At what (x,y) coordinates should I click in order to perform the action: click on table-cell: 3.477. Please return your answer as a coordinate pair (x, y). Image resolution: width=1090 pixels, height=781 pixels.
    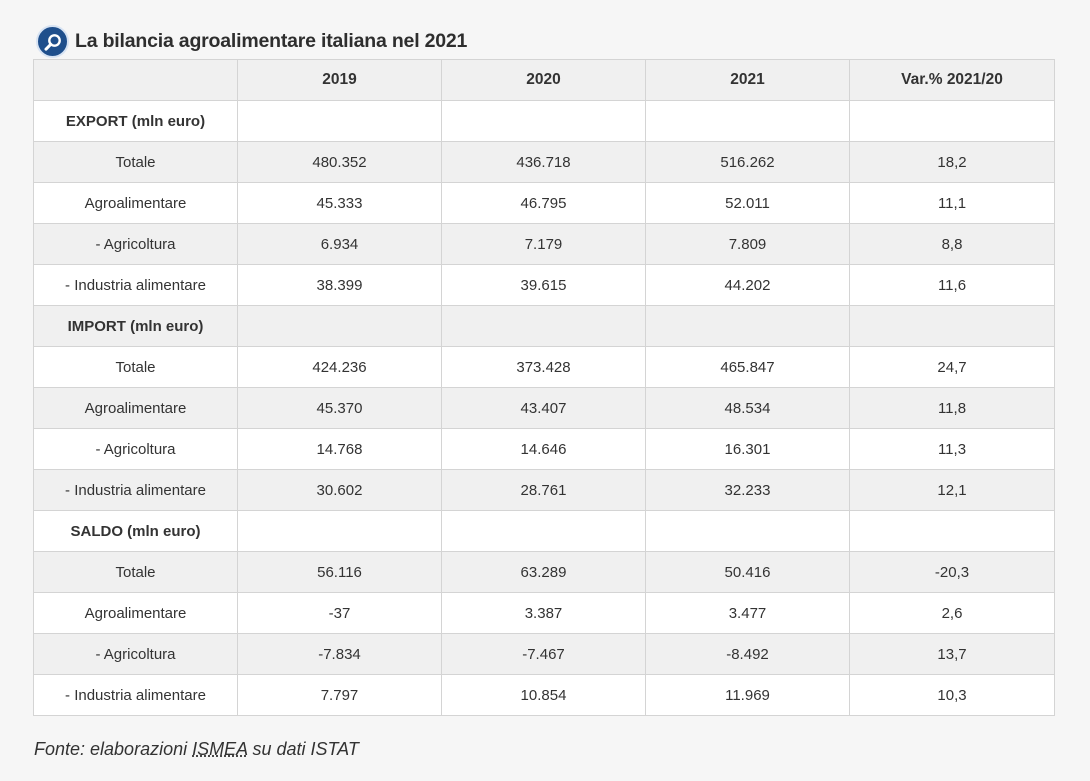
    Looking at the image, I should click on (747, 613).